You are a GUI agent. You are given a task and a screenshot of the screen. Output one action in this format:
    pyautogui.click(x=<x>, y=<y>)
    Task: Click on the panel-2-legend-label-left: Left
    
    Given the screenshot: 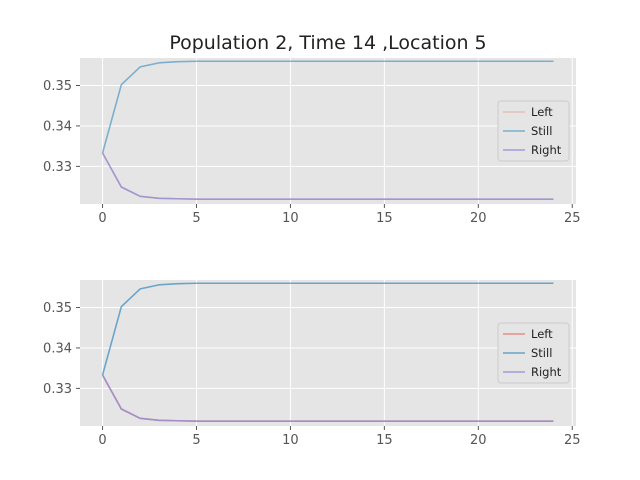 What is the action you would take?
    pyautogui.click(x=542, y=334)
    